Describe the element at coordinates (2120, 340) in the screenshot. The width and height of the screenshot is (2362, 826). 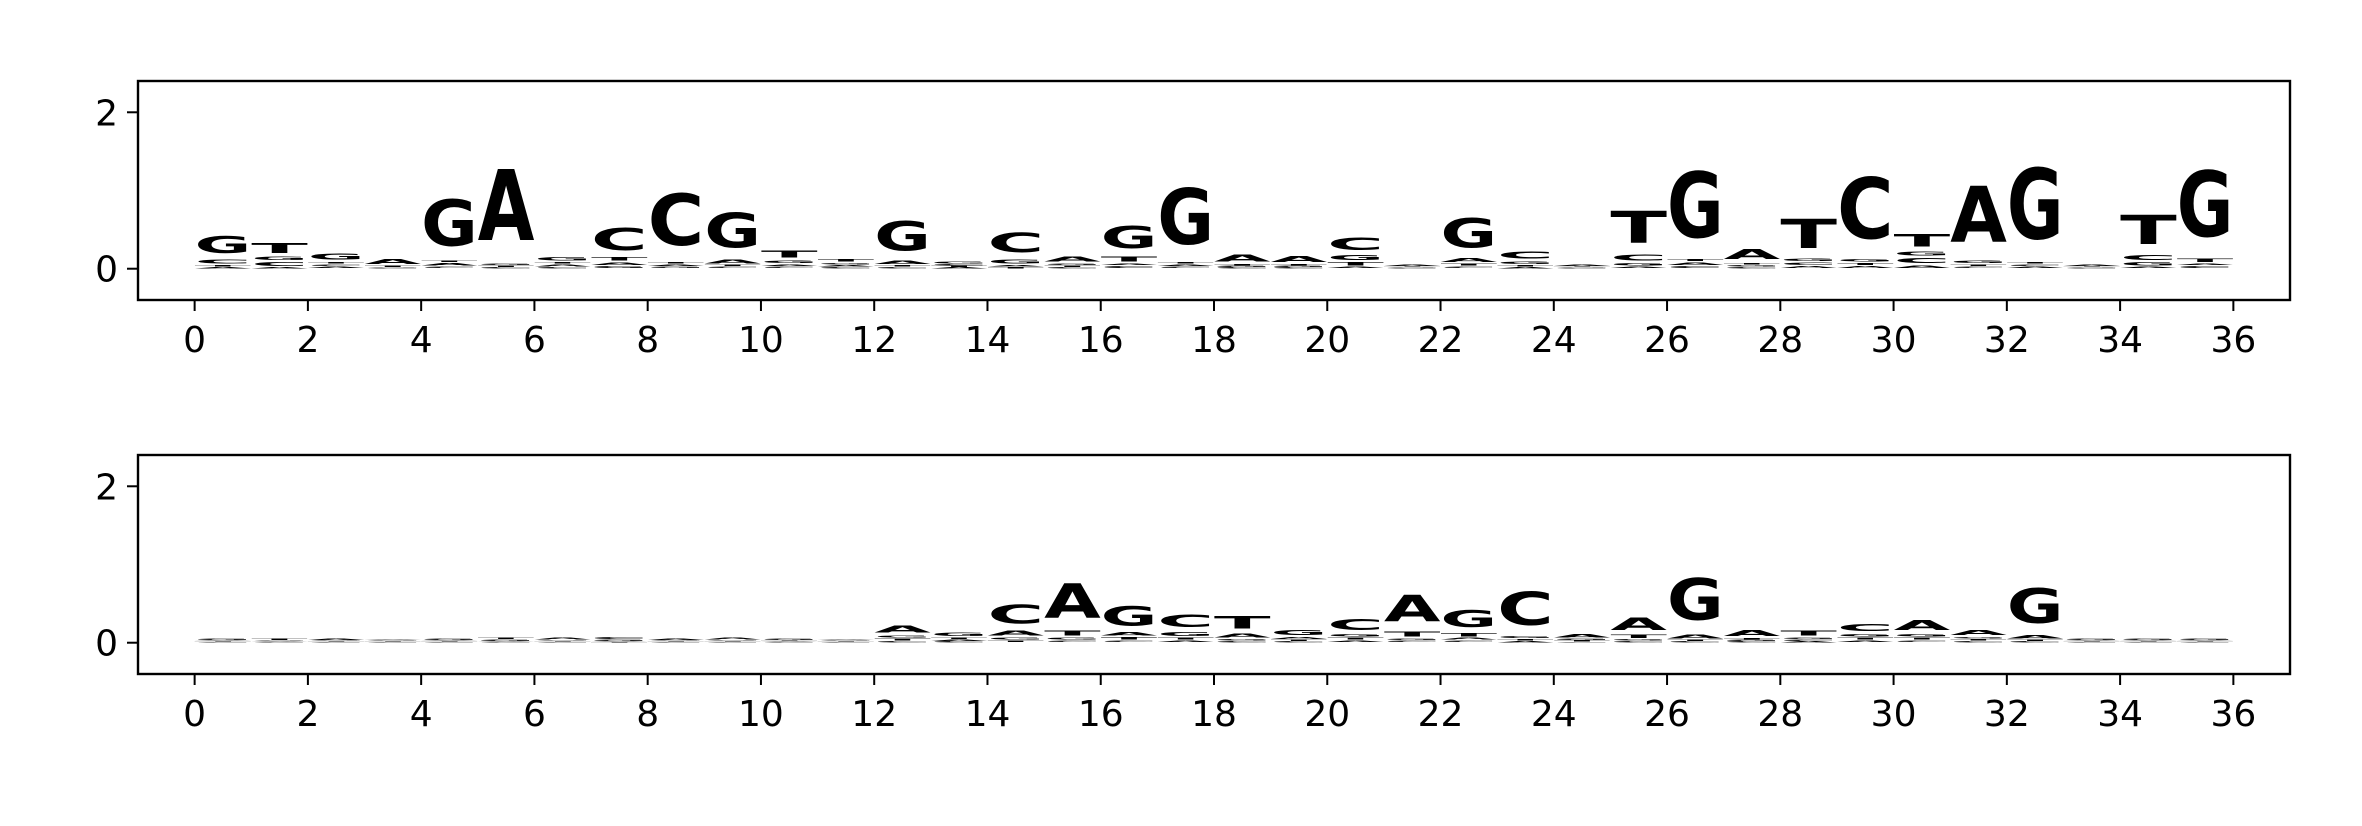
I see `x-tick-label: 34` at that location.